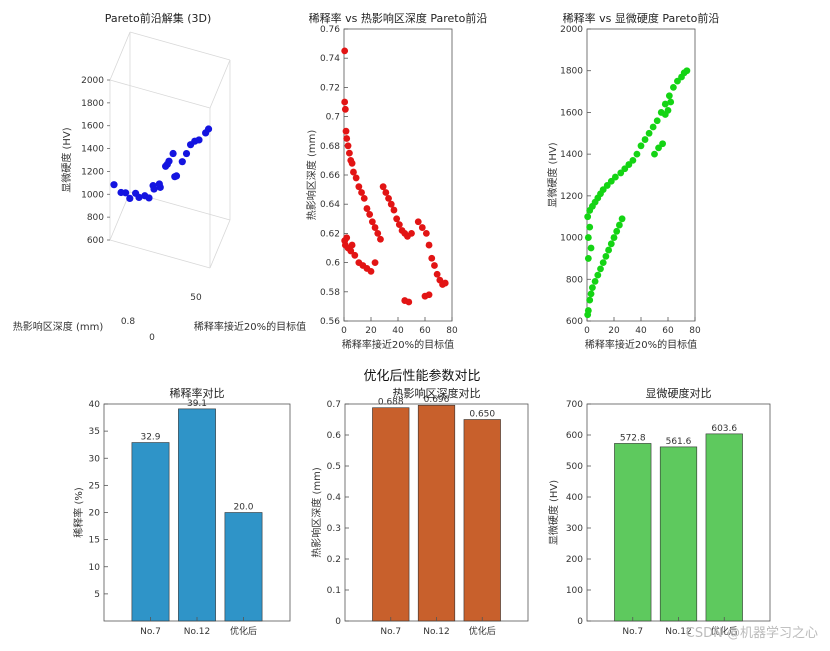  What do you see at coordinates (571, 155) in the screenshot?
I see `hardness-scatter-ytick-label: 1400` at bounding box center [571, 155].